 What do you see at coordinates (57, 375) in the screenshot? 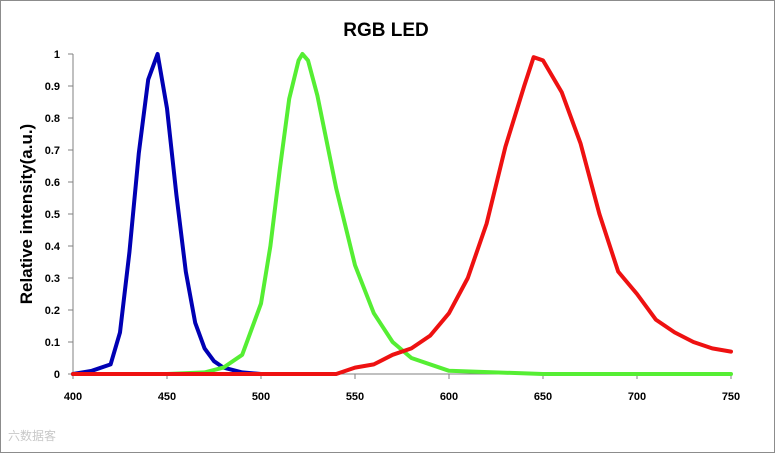
I see `y-tick-label: 0` at bounding box center [57, 375].